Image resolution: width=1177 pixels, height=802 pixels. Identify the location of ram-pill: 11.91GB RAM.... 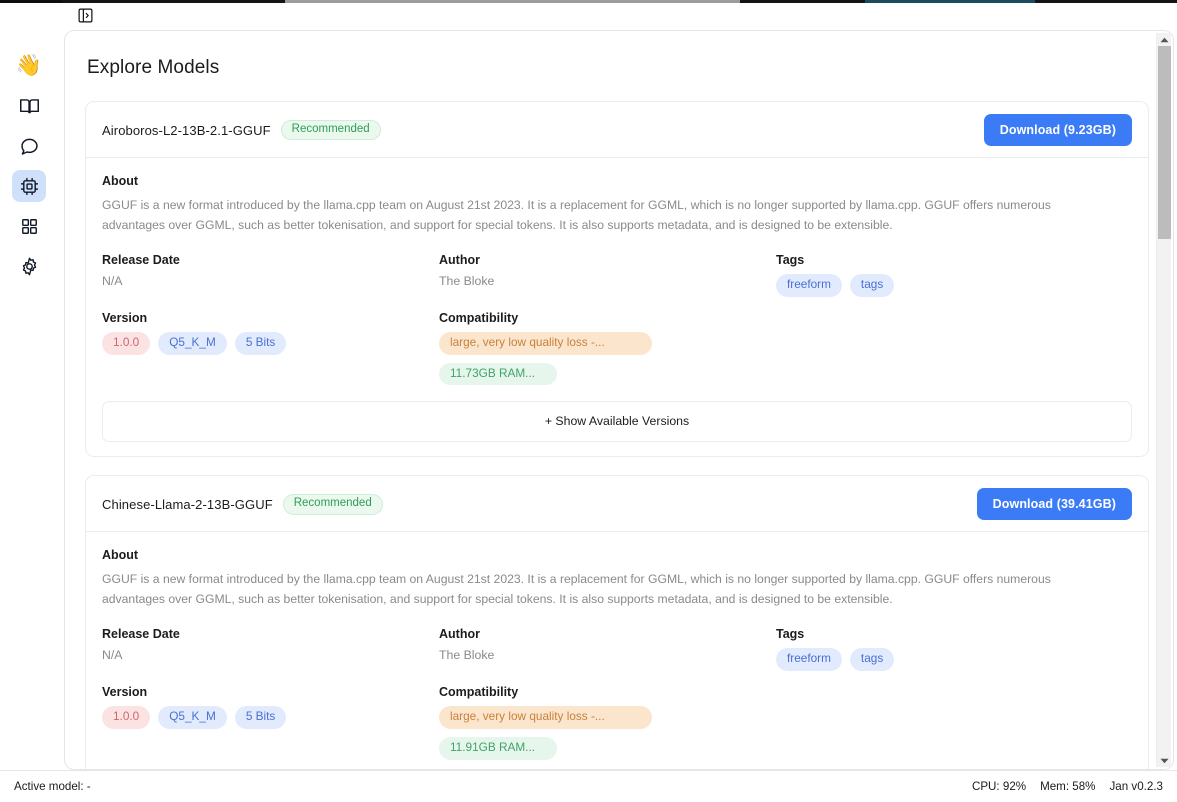
(498, 748).